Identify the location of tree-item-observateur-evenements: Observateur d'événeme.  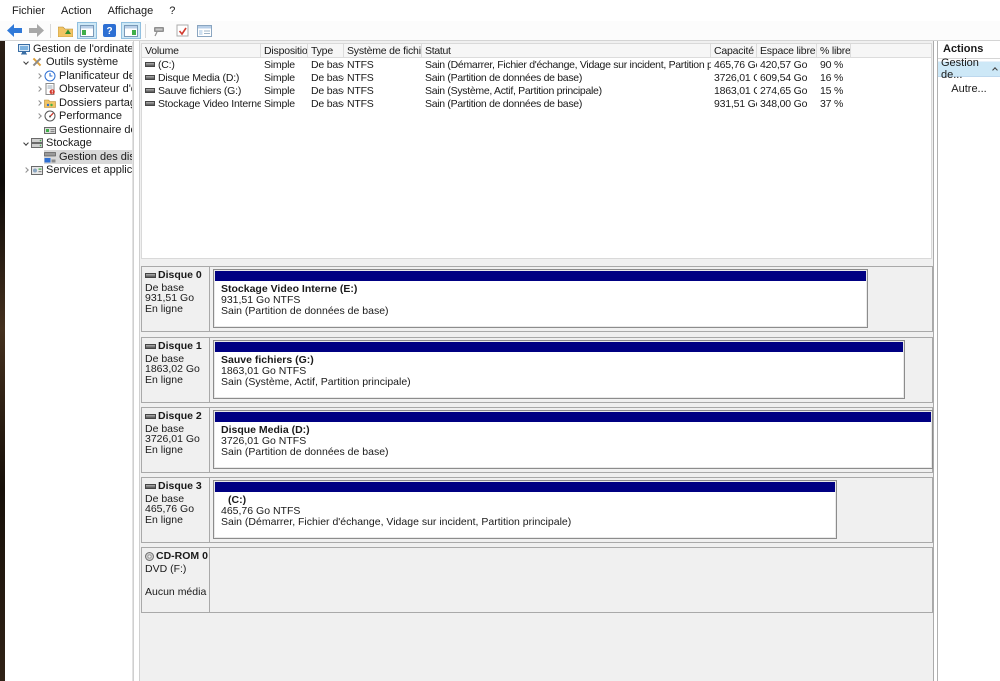
(68, 90).